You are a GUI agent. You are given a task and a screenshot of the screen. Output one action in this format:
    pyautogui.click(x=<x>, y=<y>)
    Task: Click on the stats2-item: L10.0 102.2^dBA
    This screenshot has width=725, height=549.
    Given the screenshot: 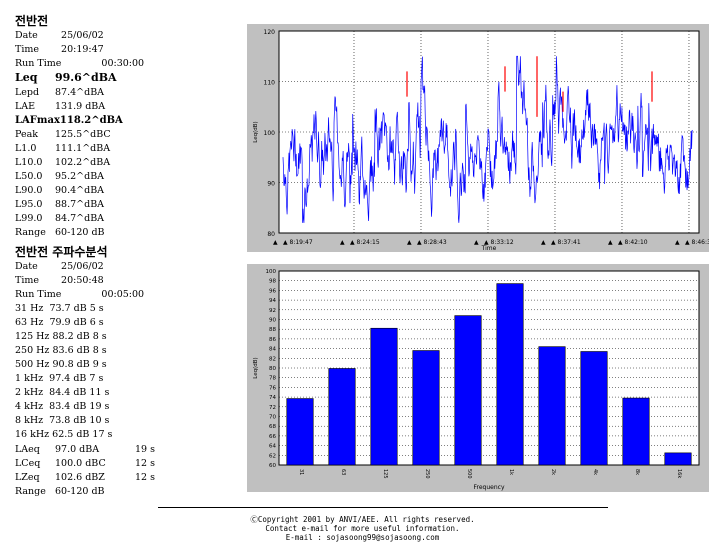 What is the action you would take?
    pyautogui.click(x=63, y=162)
    